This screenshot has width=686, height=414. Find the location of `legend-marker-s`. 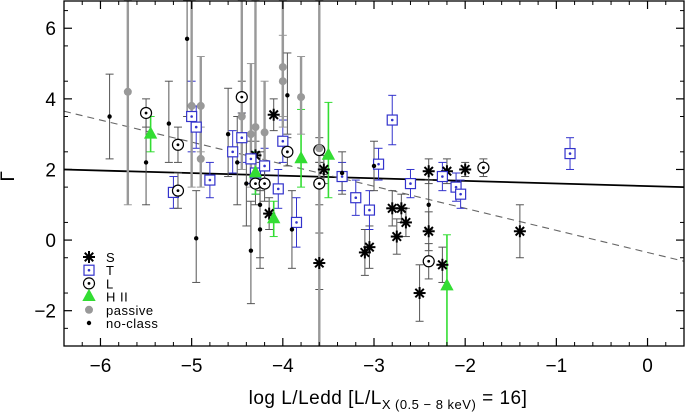

legend-marker-s is located at coordinates (89, 257).